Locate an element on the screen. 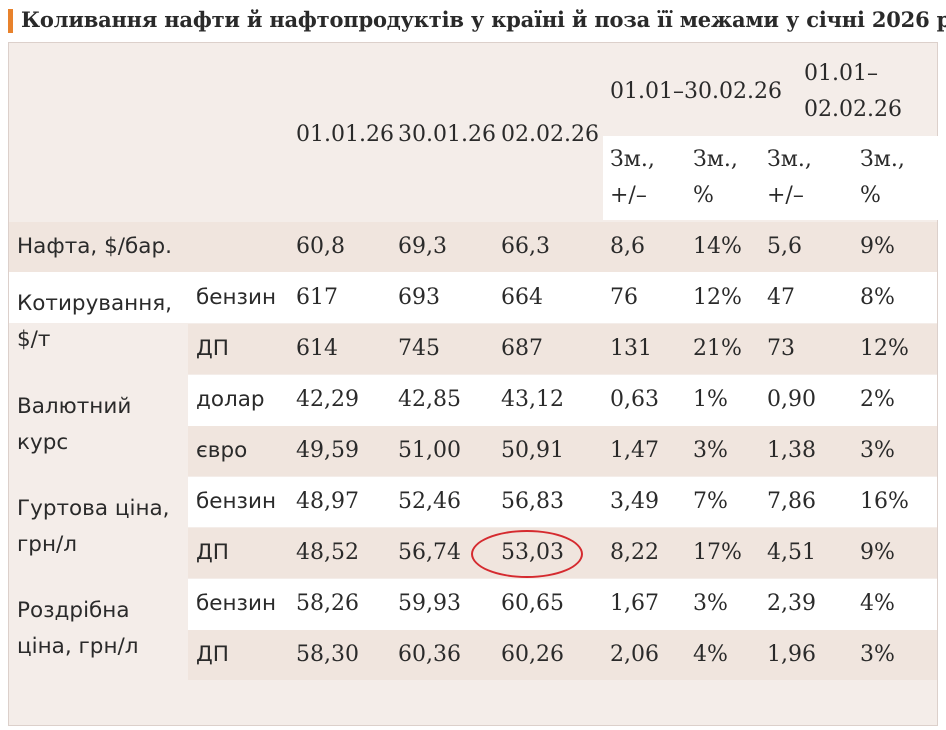  header-abs-change-2-line2: +/– is located at coordinates (785, 195).